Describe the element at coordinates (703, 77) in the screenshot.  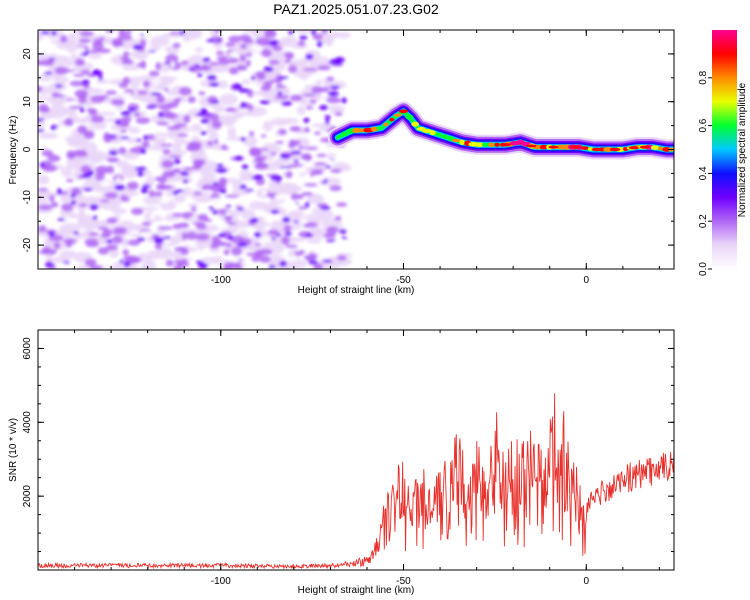
I see `colorbar-tick-label: 0.8` at that location.